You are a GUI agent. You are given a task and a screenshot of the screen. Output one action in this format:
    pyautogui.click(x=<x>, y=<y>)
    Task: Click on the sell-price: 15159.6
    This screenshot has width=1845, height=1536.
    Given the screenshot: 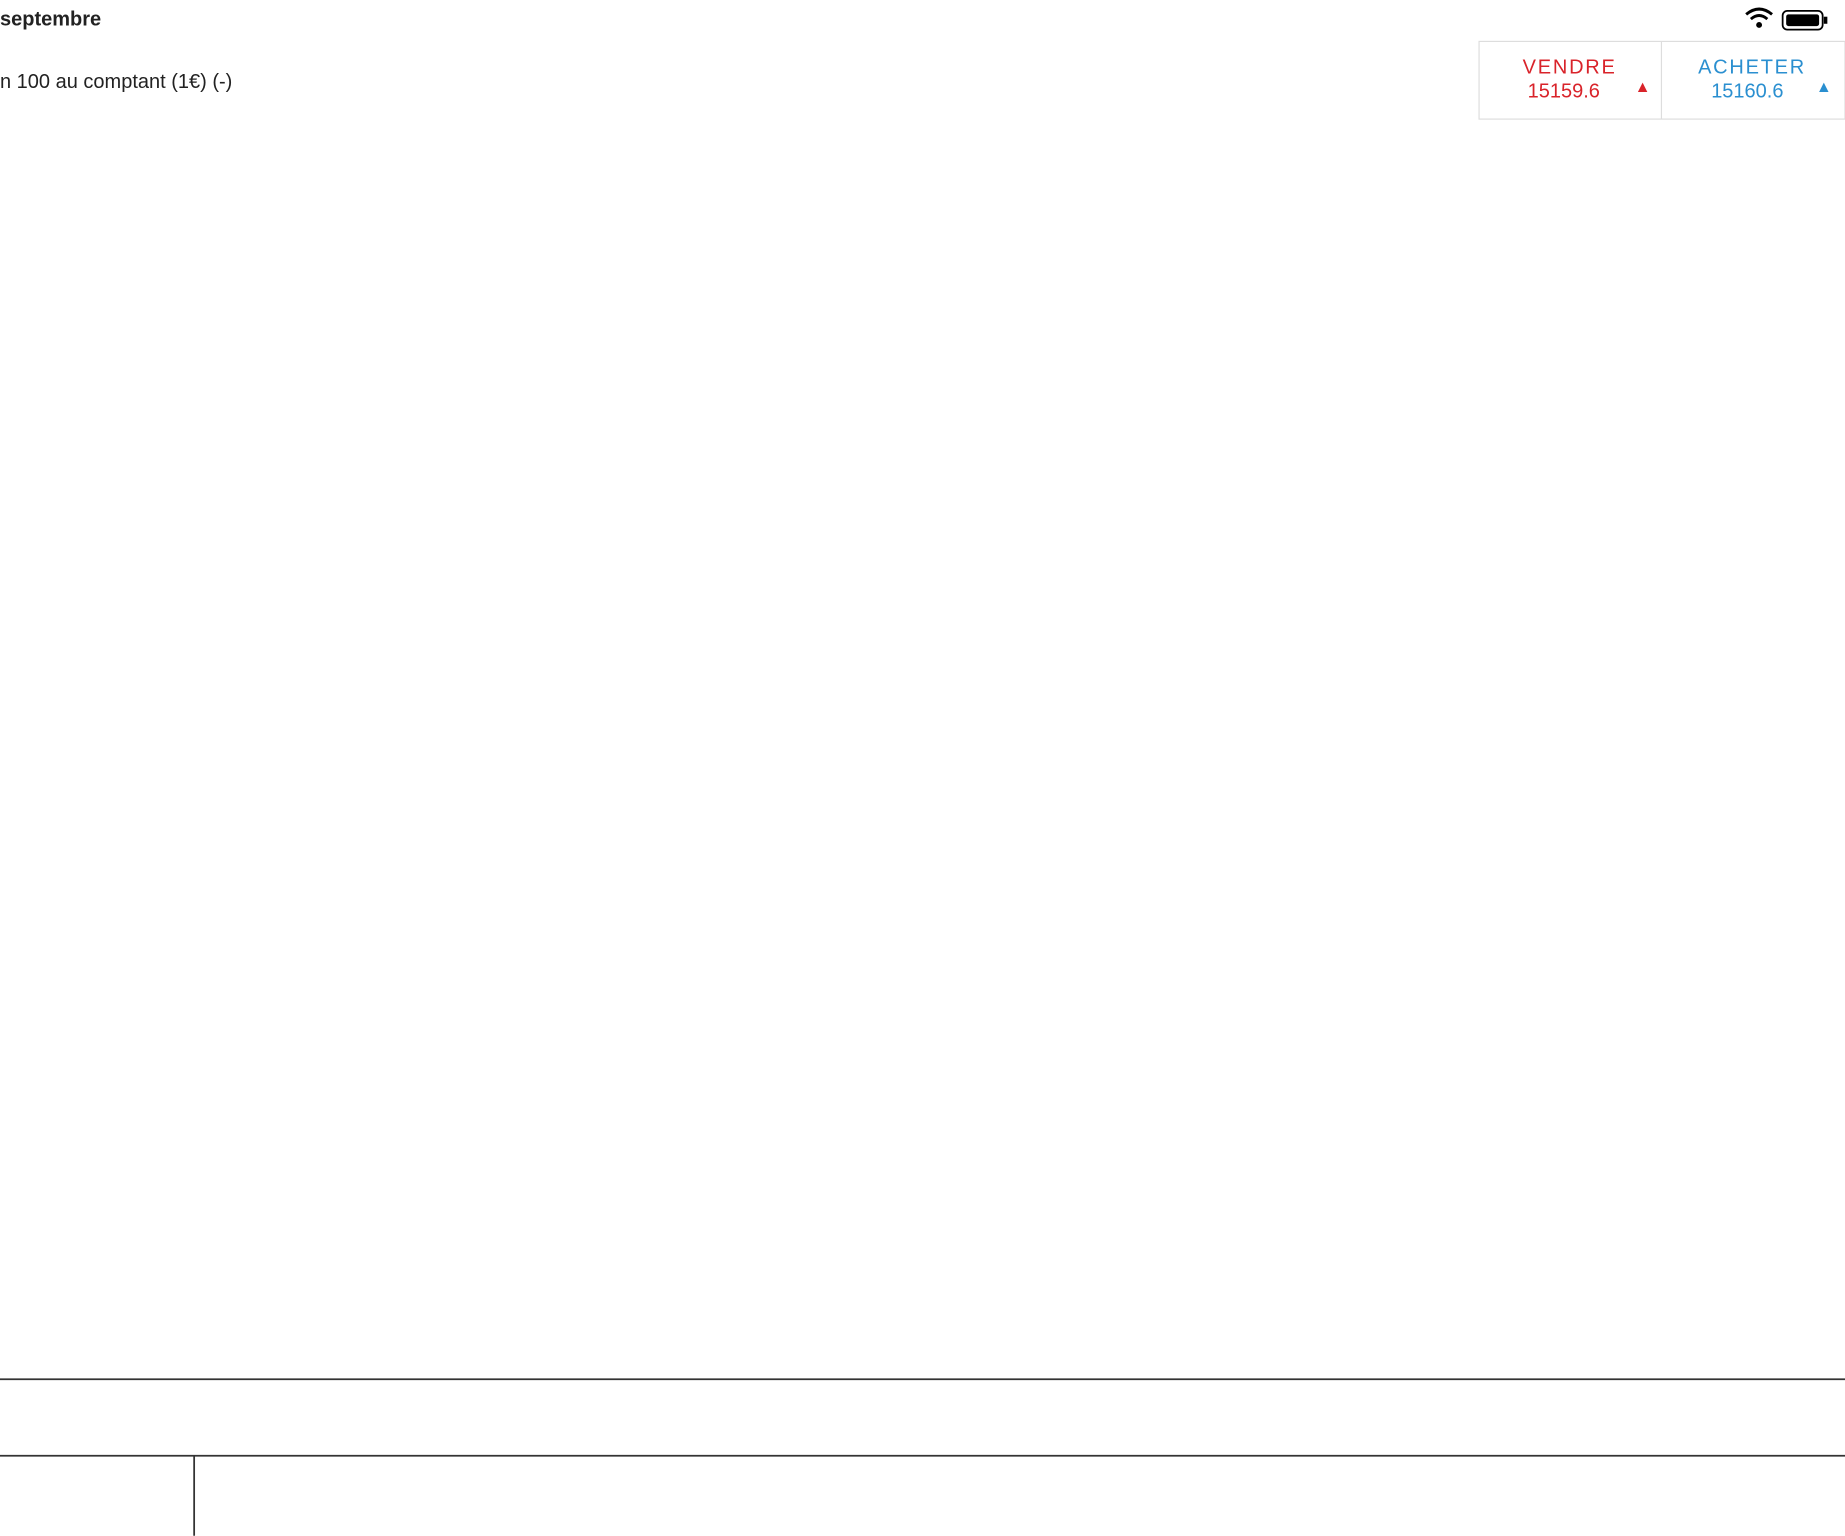 What is the action you would take?
    pyautogui.click(x=1564, y=91)
    